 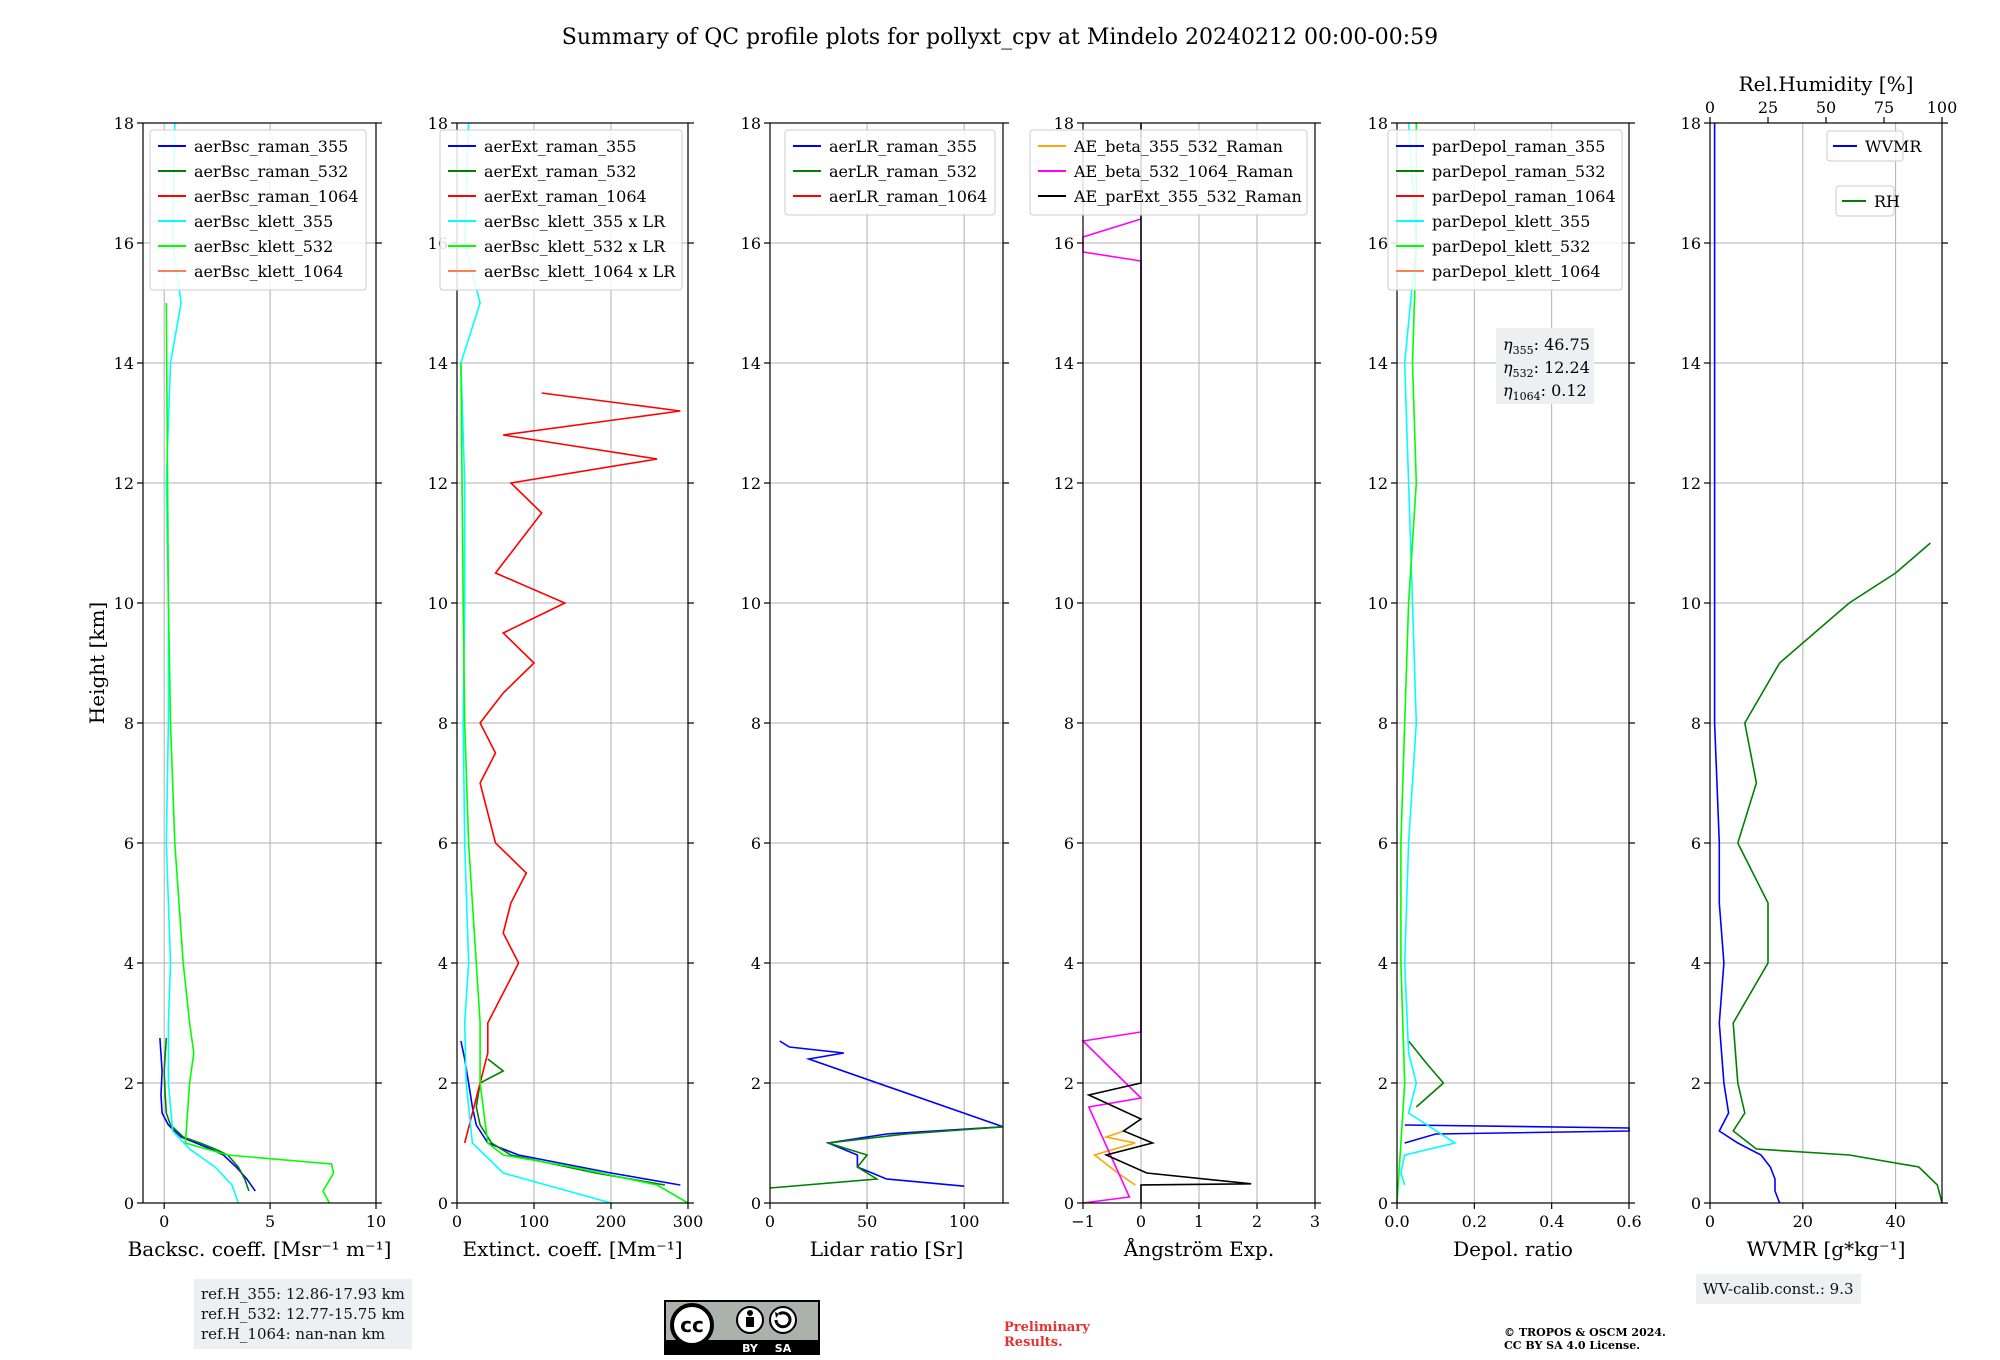 I want to click on xtick-label: 0.0, so click(x=1396, y=1221).